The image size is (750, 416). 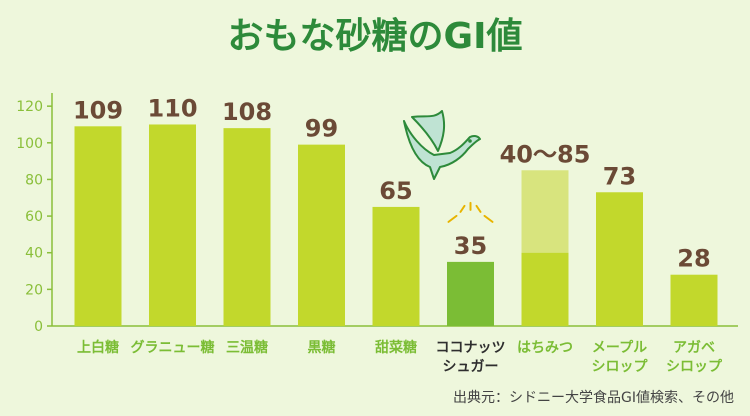 What do you see at coordinates (471, 367) in the screenshot?
I see `category-label: シュガー` at bounding box center [471, 367].